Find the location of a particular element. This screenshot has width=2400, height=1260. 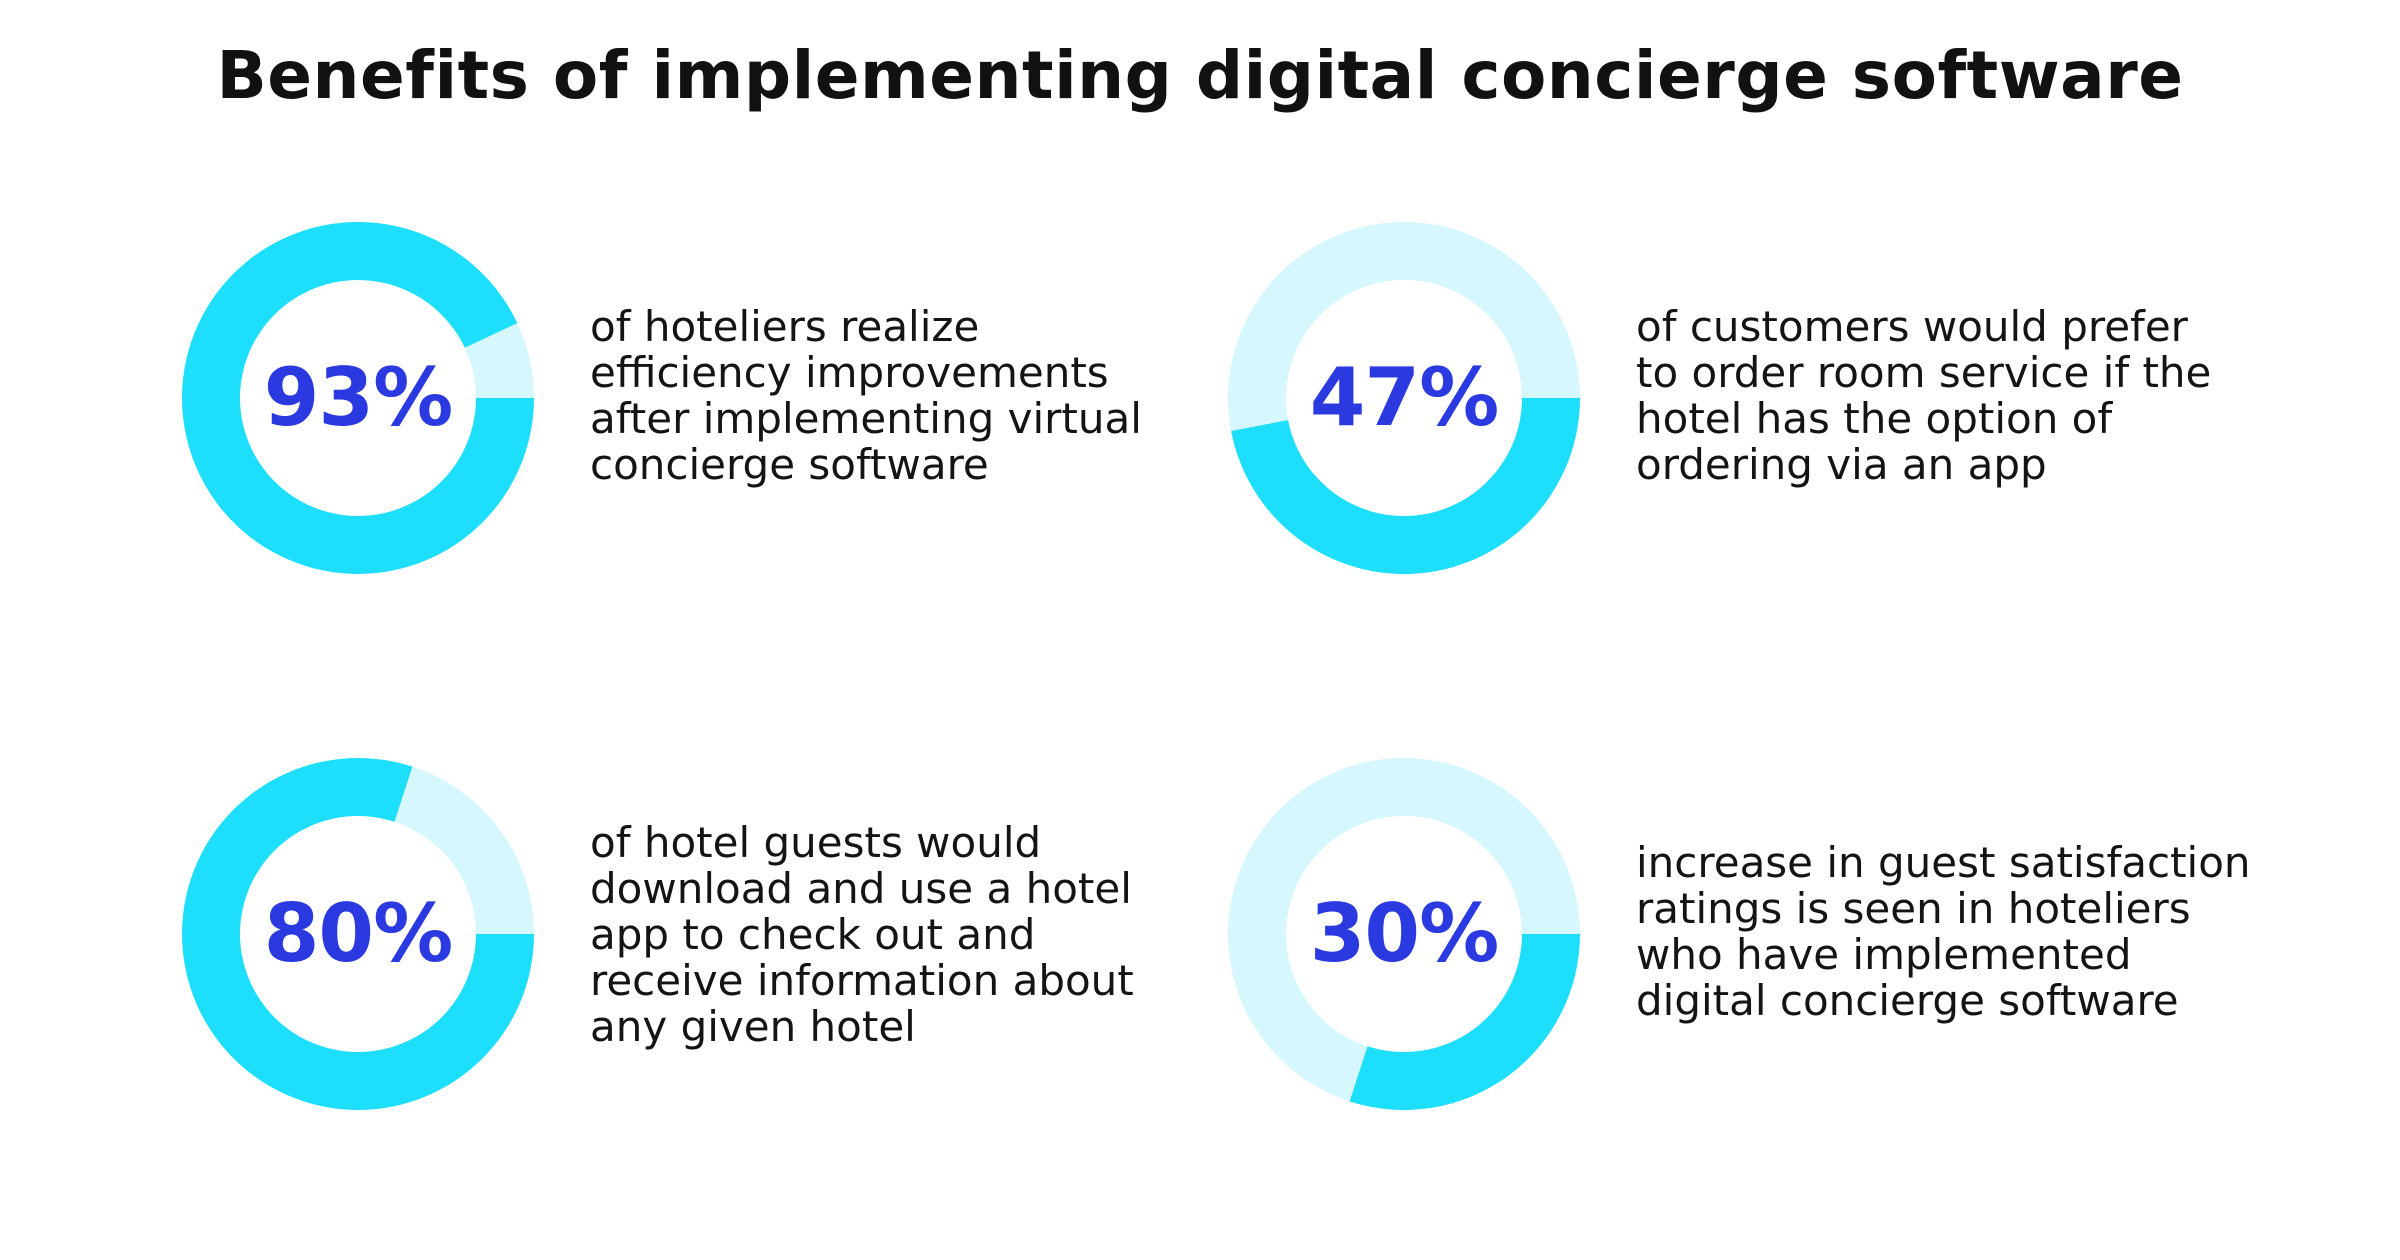

description-line: of hotel guests would is located at coordinates (816, 842).